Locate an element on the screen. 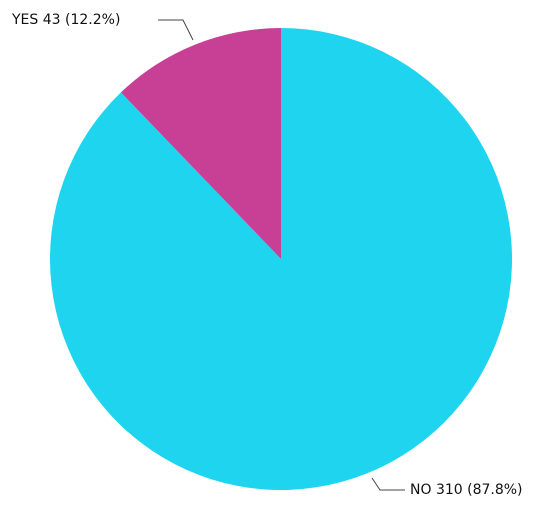 This screenshot has height=515, width=554. label-category: YES is located at coordinates (24, 20).